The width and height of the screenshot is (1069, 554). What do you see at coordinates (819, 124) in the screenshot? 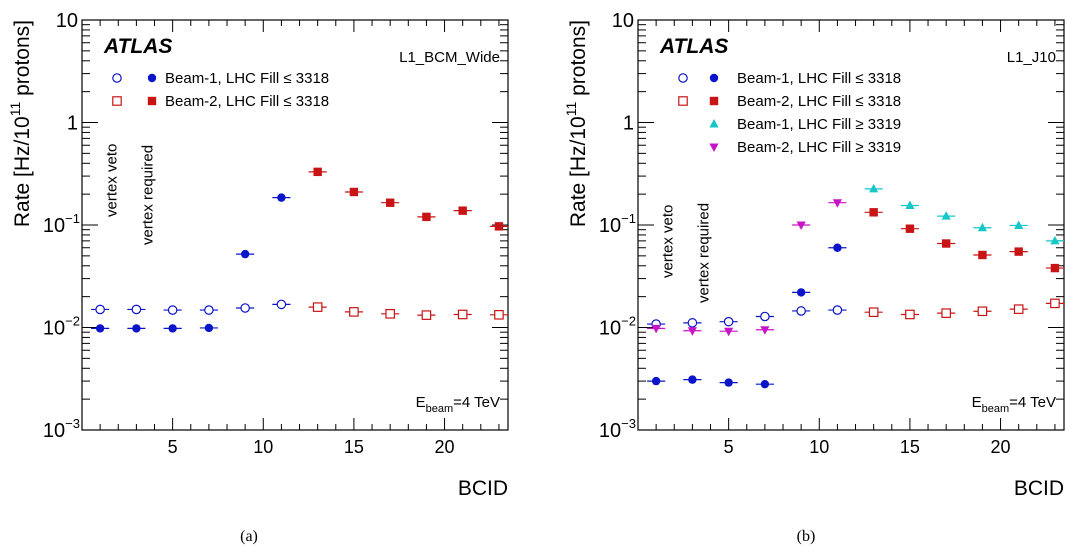
I see `legend-label: Beam-1, LHC Fill ≥ 3319` at bounding box center [819, 124].